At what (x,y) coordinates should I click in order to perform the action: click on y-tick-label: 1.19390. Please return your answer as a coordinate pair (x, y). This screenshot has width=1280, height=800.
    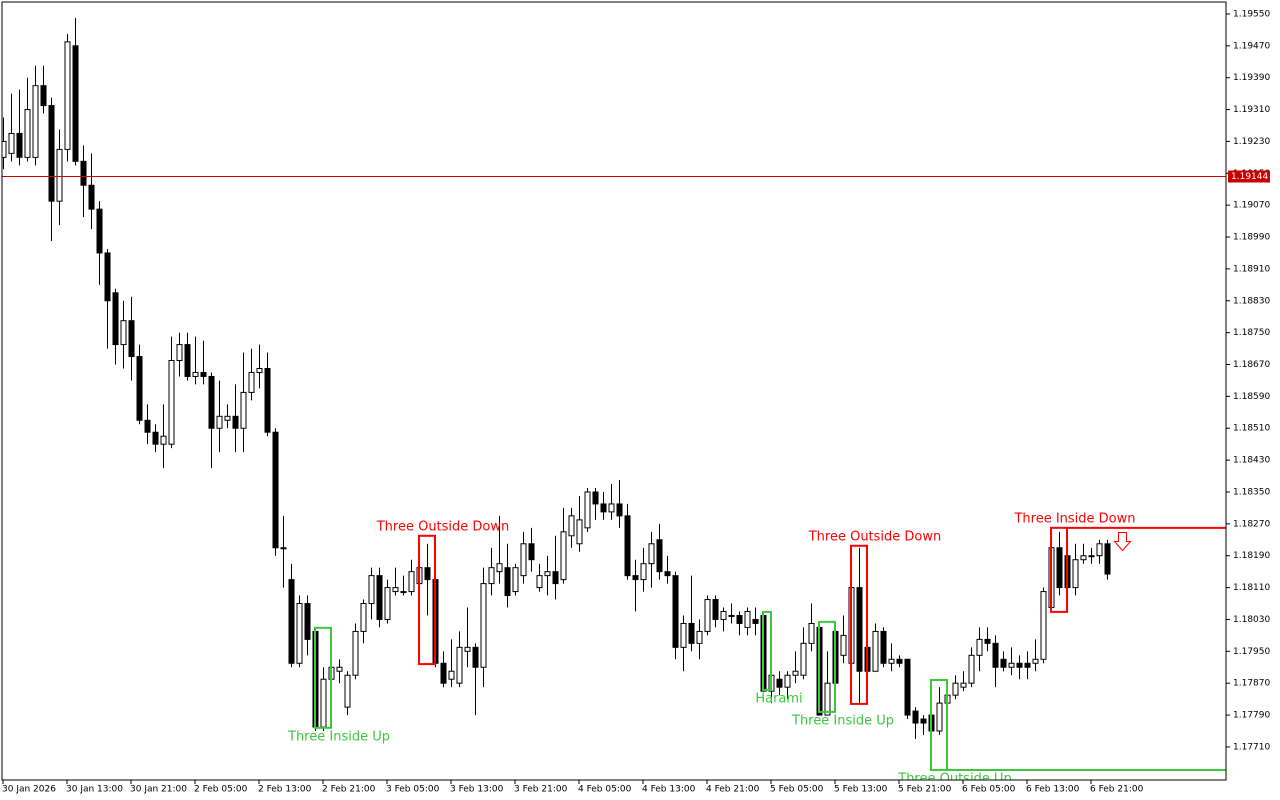
    Looking at the image, I should click on (1251, 78).